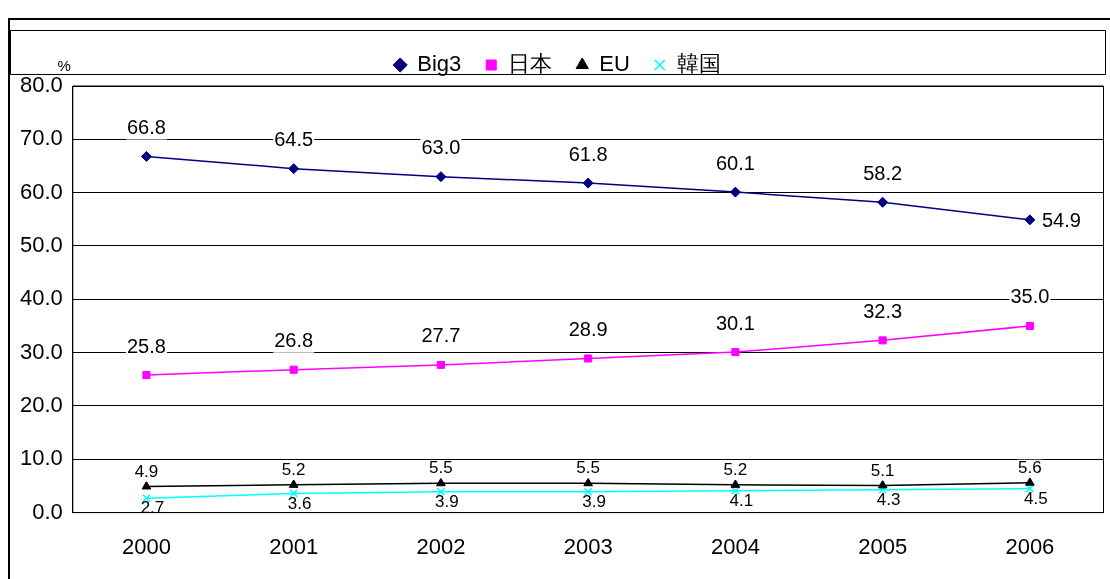 The height and width of the screenshot is (579, 1110). Describe the element at coordinates (41, 405) in the screenshot. I see `y-tick-label: 20.0` at that location.